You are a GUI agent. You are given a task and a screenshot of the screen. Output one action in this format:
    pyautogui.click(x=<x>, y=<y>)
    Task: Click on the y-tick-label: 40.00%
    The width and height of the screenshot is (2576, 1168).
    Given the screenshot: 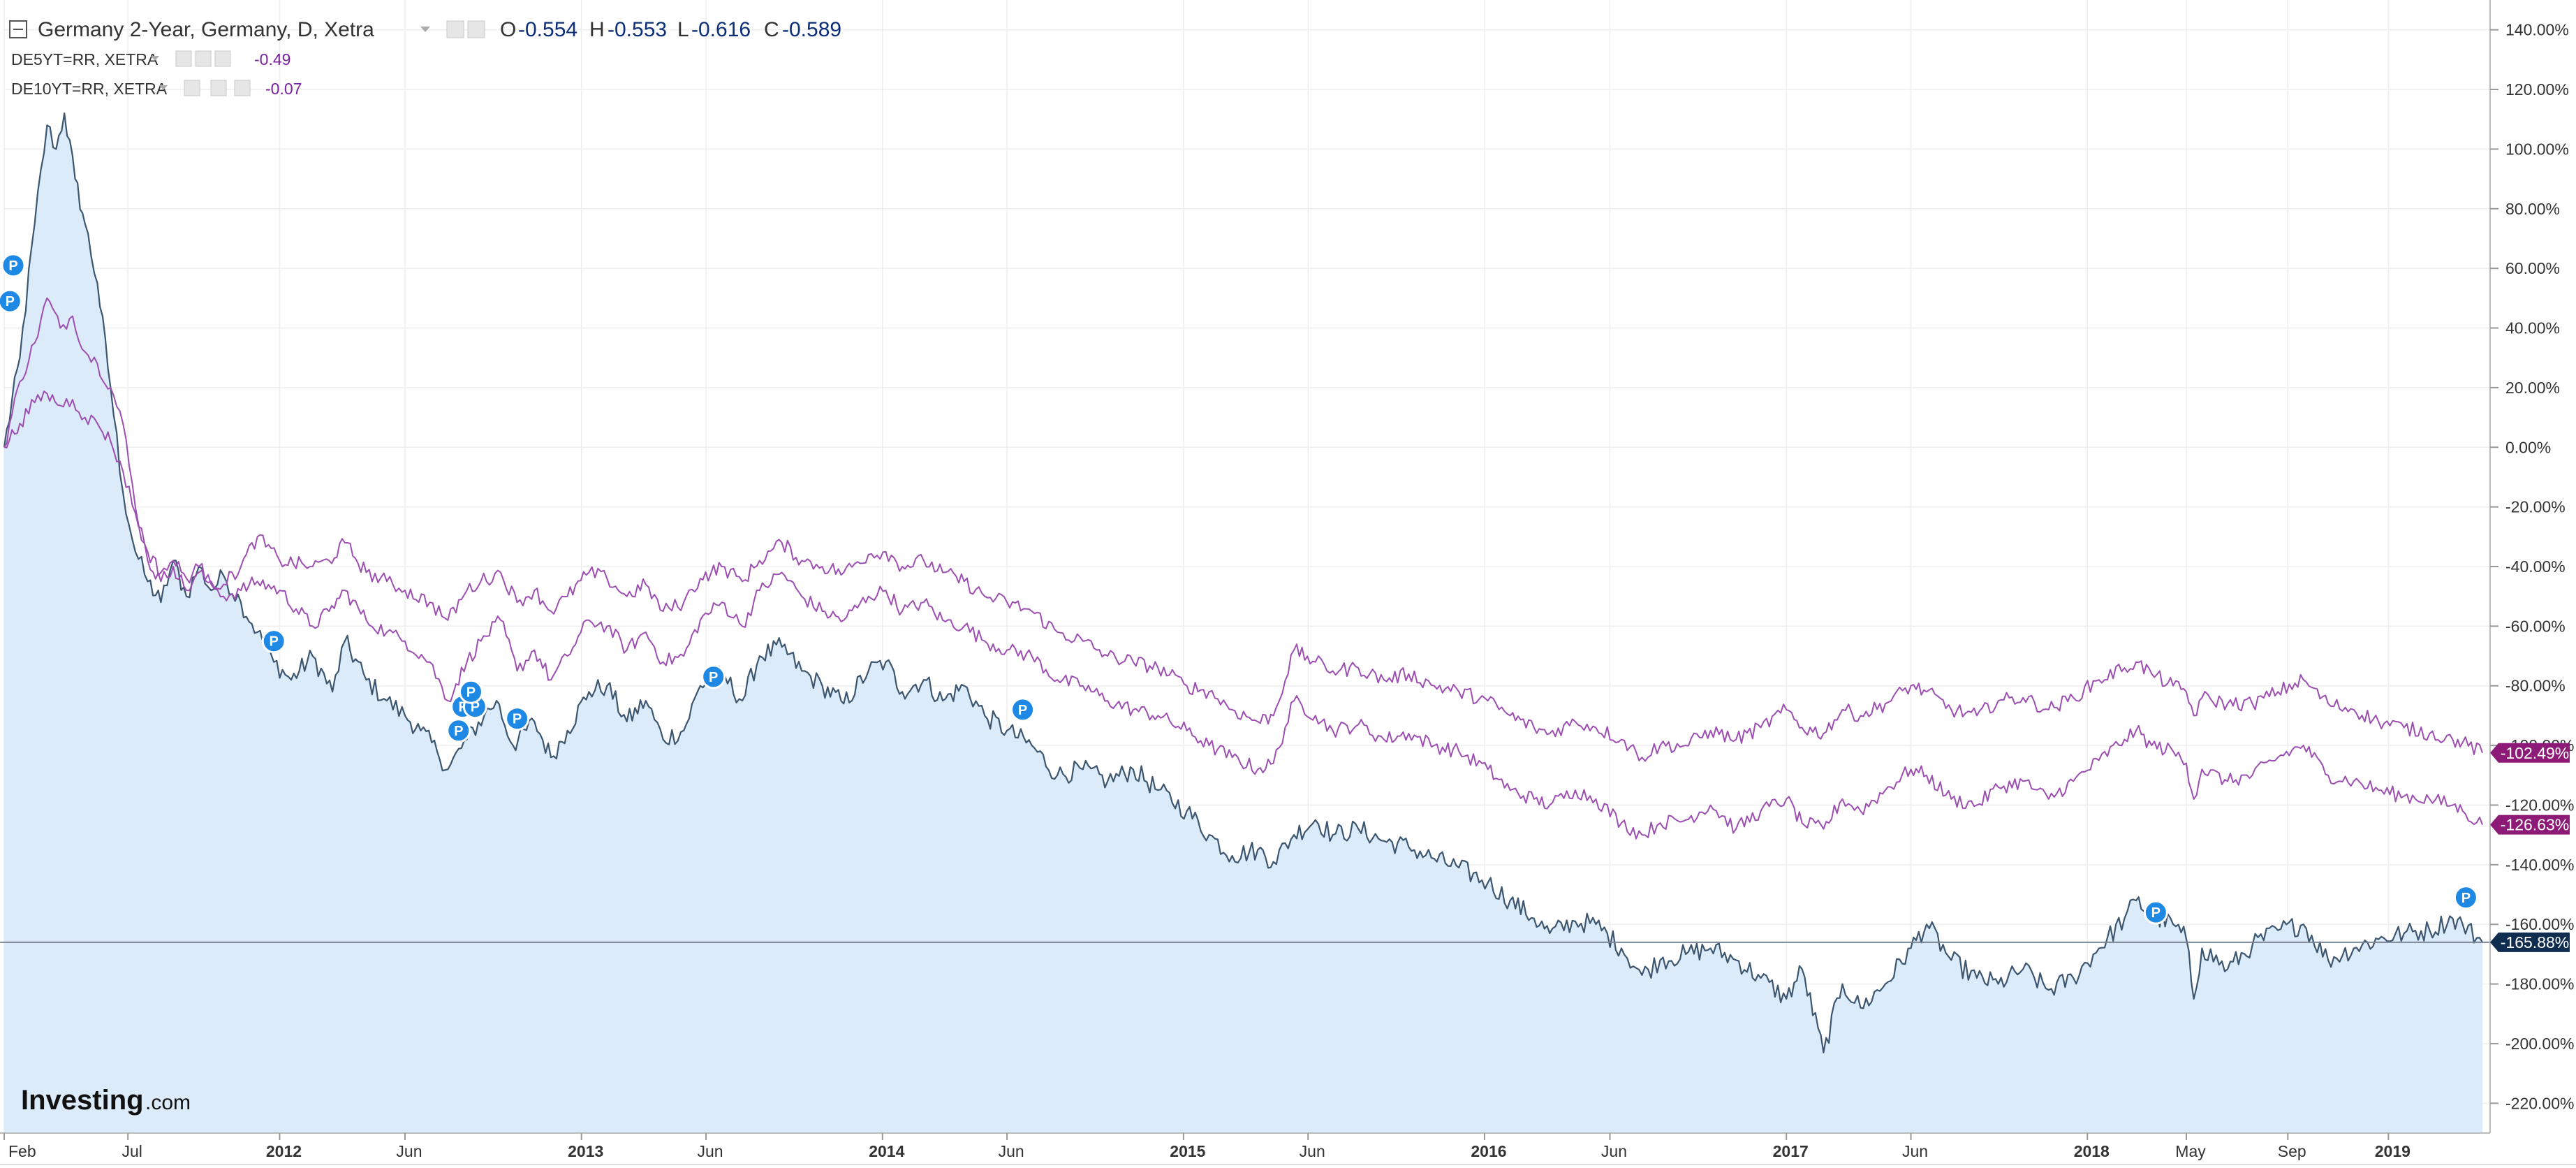 What is the action you would take?
    pyautogui.click(x=2532, y=328)
    